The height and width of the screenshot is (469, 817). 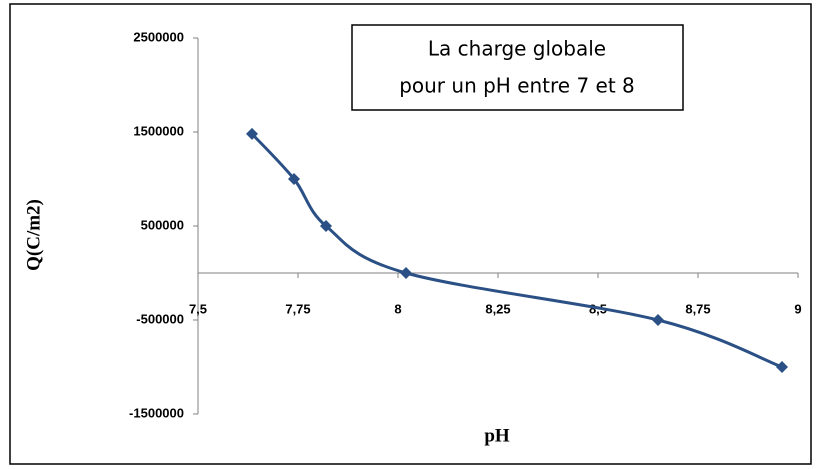 I want to click on y-tick-label: 1500000, so click(x=158, y=130).